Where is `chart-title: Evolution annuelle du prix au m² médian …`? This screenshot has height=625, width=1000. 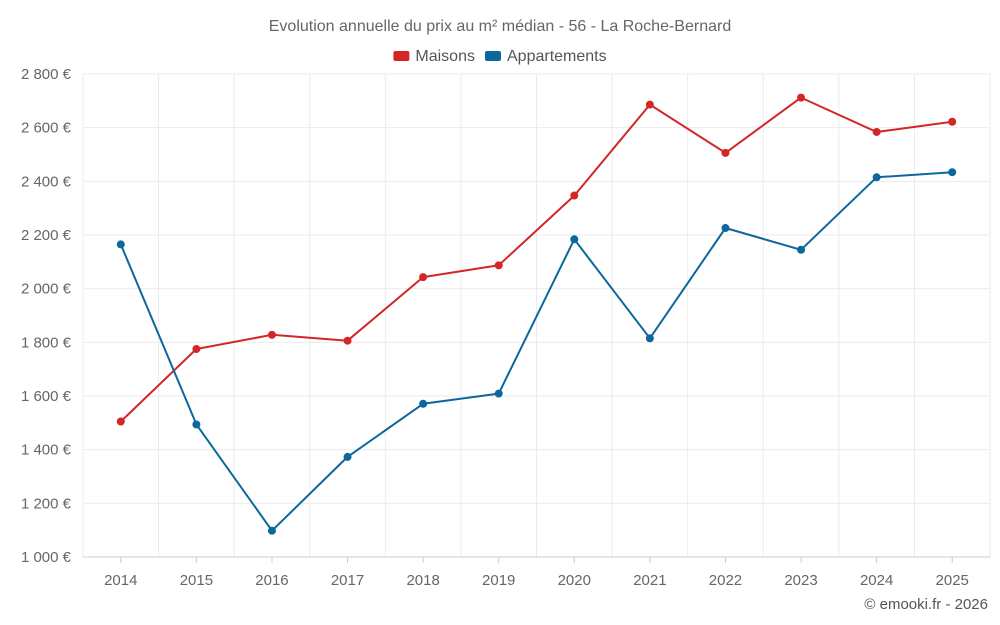
chart-title: Evolution annuelle du prix au m² médian … is located at coordinates (500, 26).